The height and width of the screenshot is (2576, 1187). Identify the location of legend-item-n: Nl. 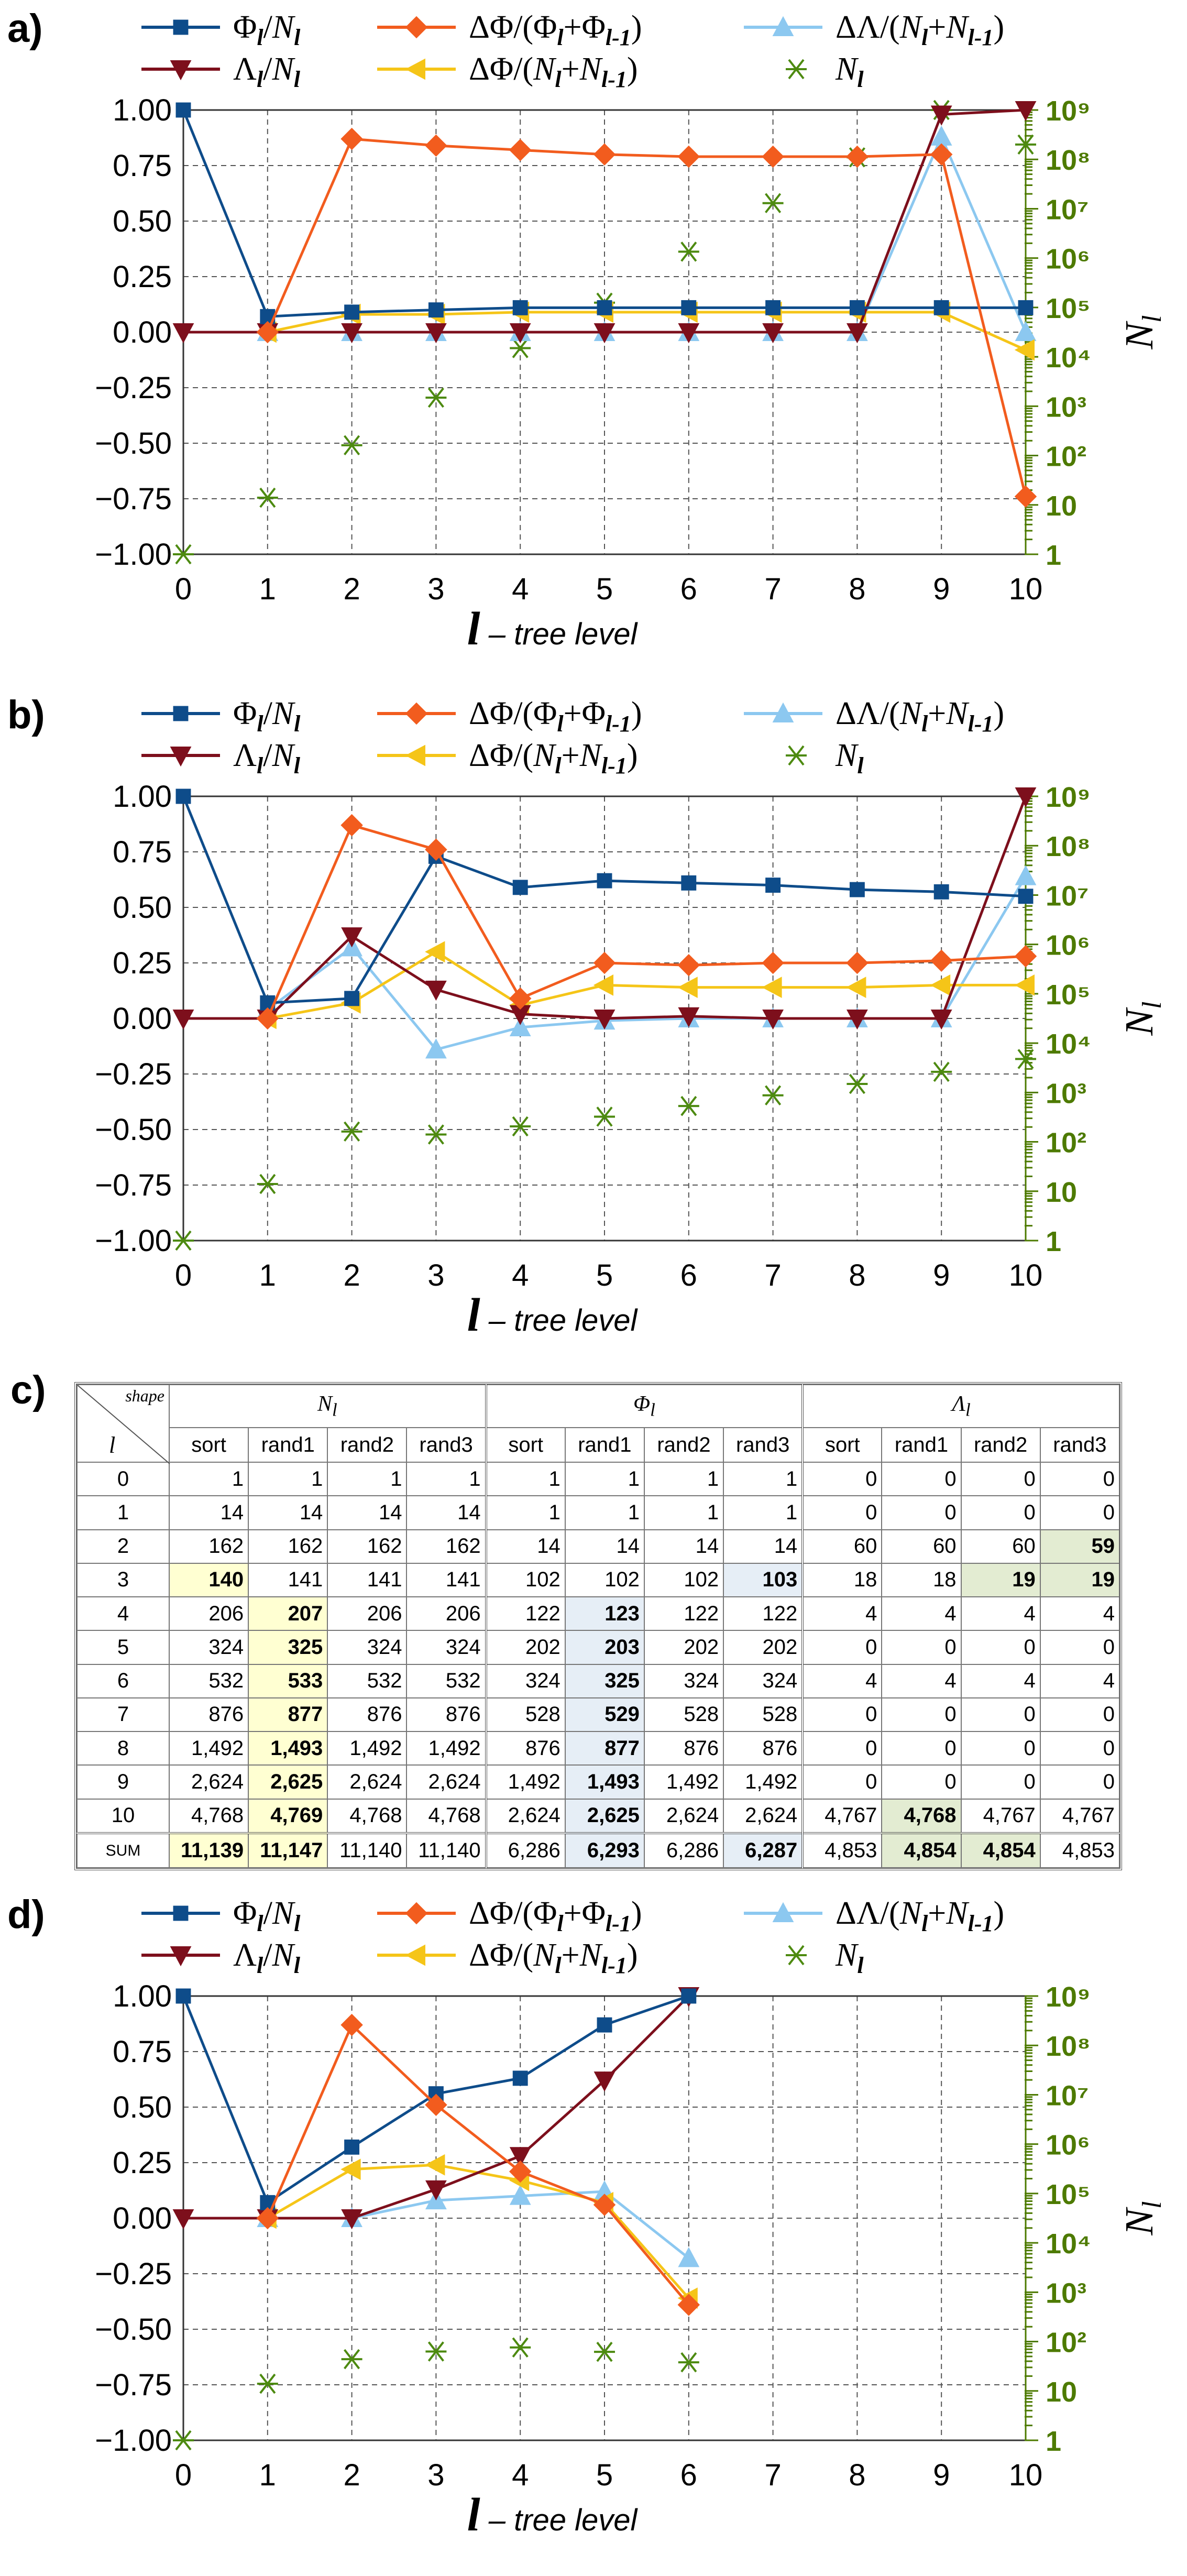
(825, 1957).